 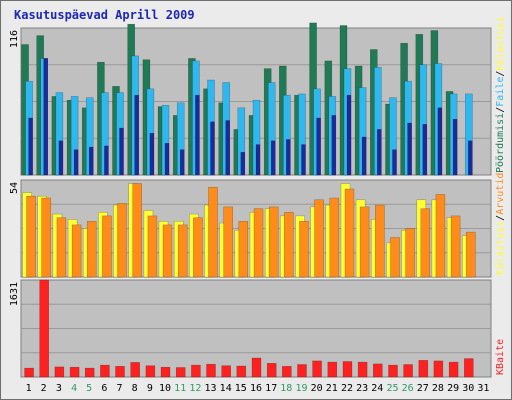 I want to click on x-tick-label: 24, so click(x=377, y=388).